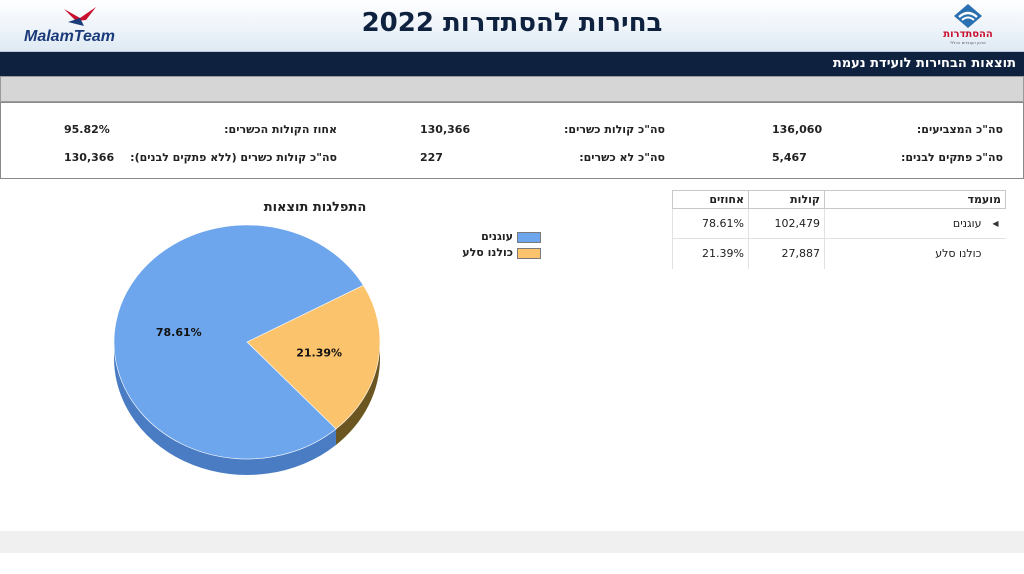  What do you see at coordinates (512, 64) in the screenshot?
I see `subtitle-bar: תוצאות הבחירות לועידת נעמת` at bounding box center [512, 64].